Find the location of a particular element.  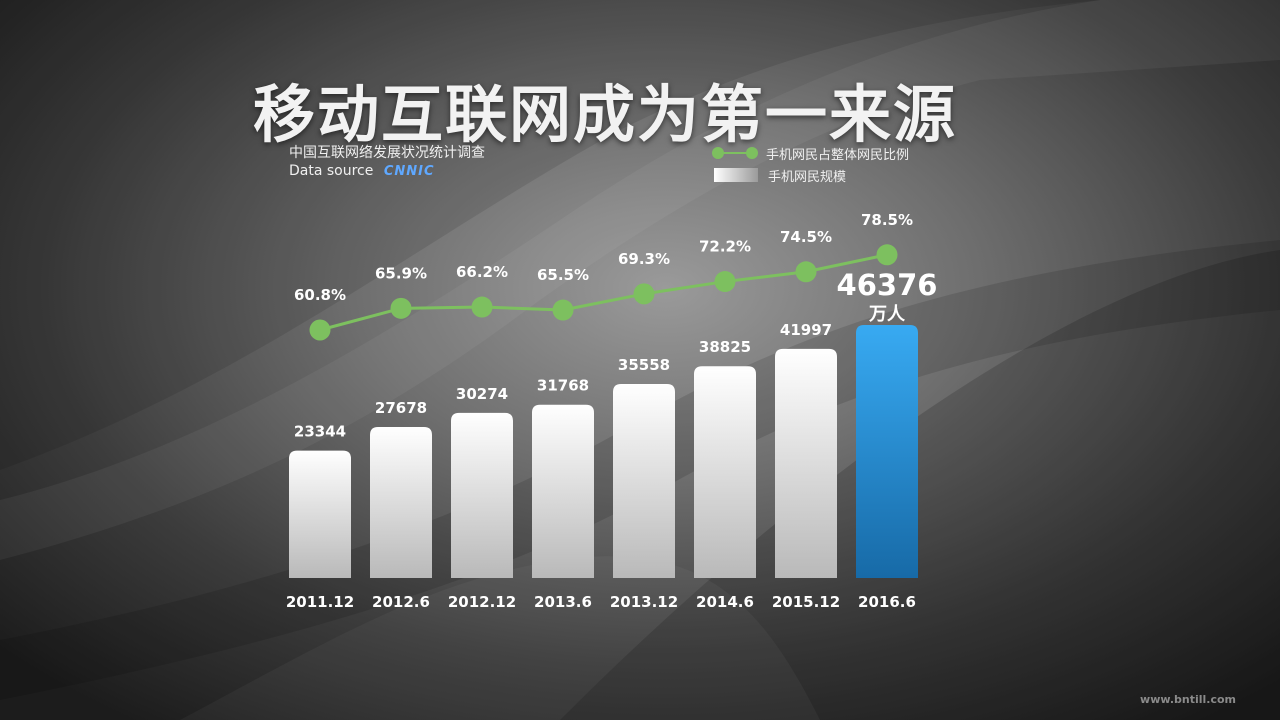

source-line2: Data source CNNIC is located at coordinates (387, 171).